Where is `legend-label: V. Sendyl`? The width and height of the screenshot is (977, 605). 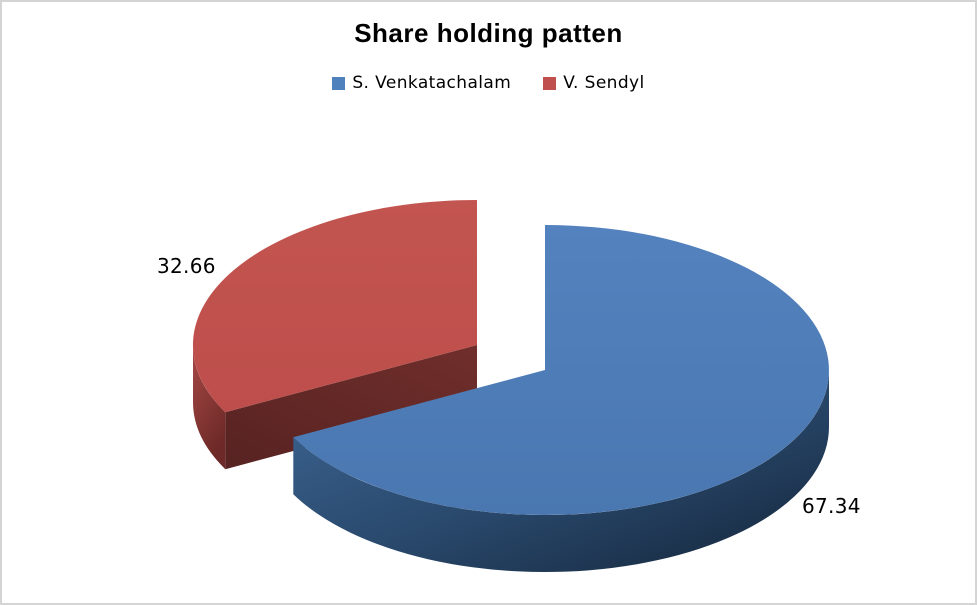
legend-label: V. Sendyl is located at coordinates (604, 83).